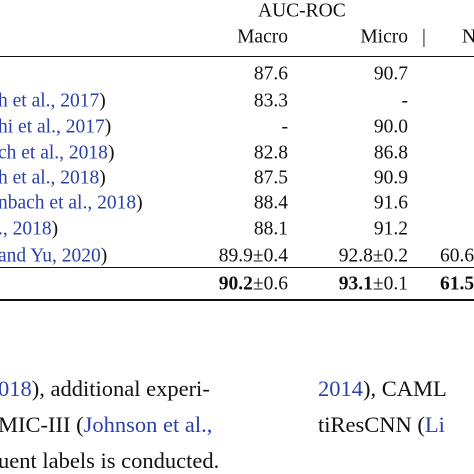 This screenshot has width=474, height=474. I want to click on micro-cell: 86.8, so click(391, 153).